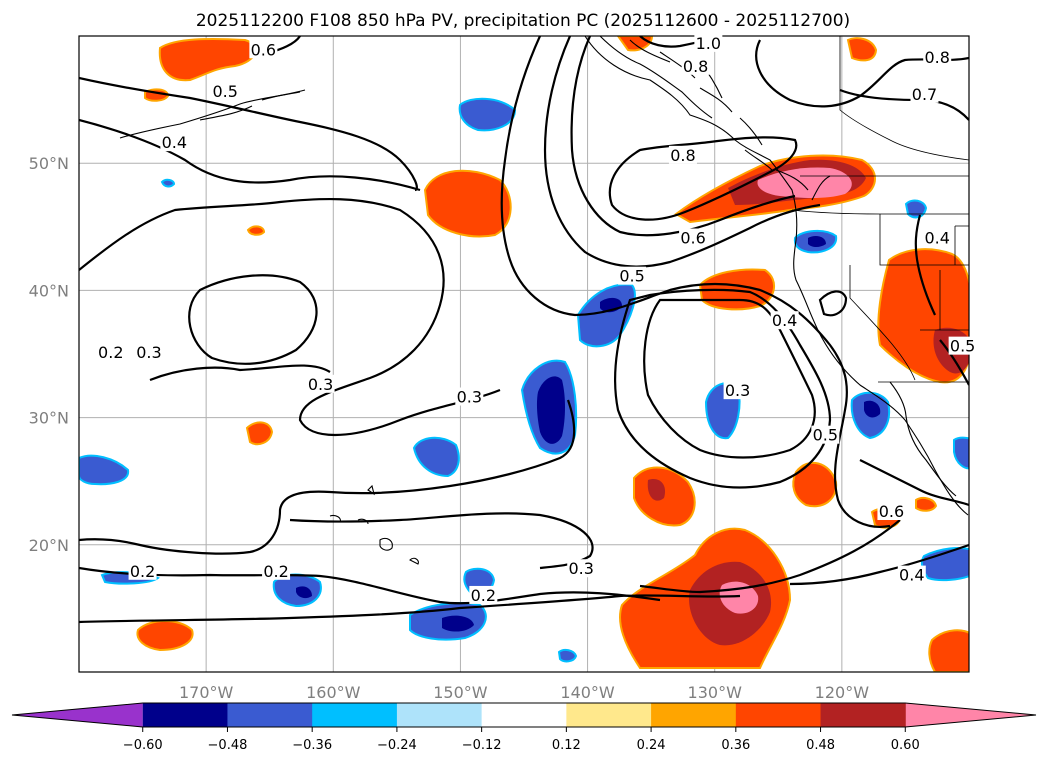  What do you see at coordinates (333, 692) in the screenshot?
I see `x-tick-label: 160°W` at bounding box center [333, 692].